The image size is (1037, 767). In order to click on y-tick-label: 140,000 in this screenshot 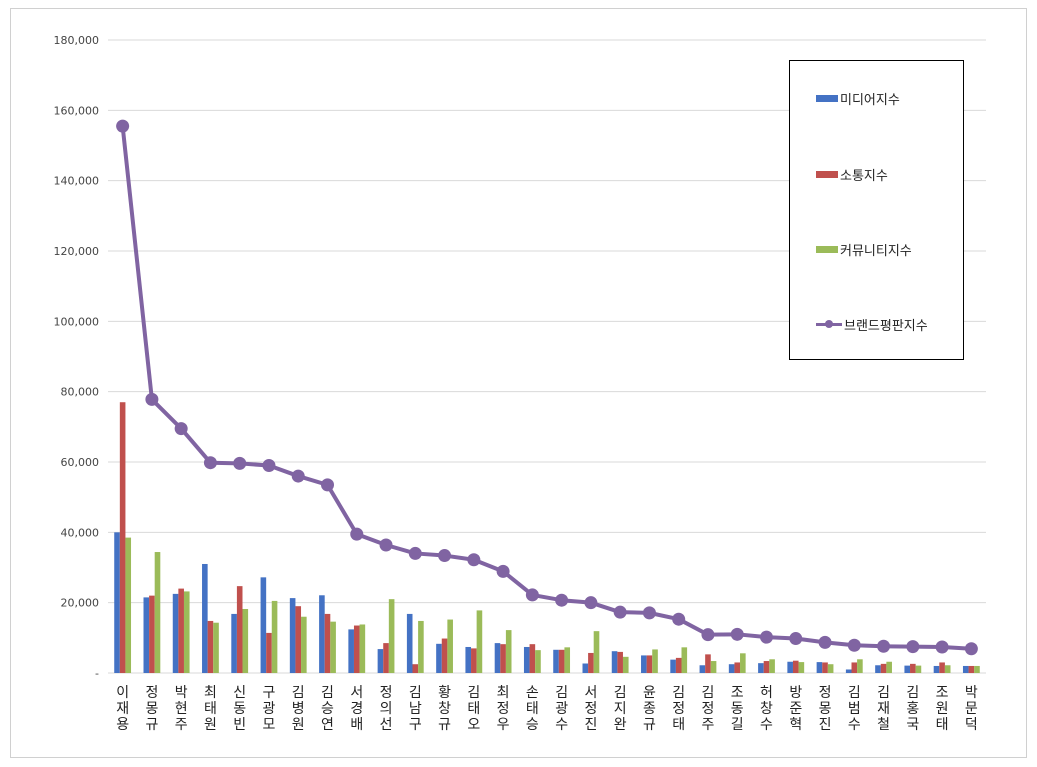, I will do `click(77, 181)`.